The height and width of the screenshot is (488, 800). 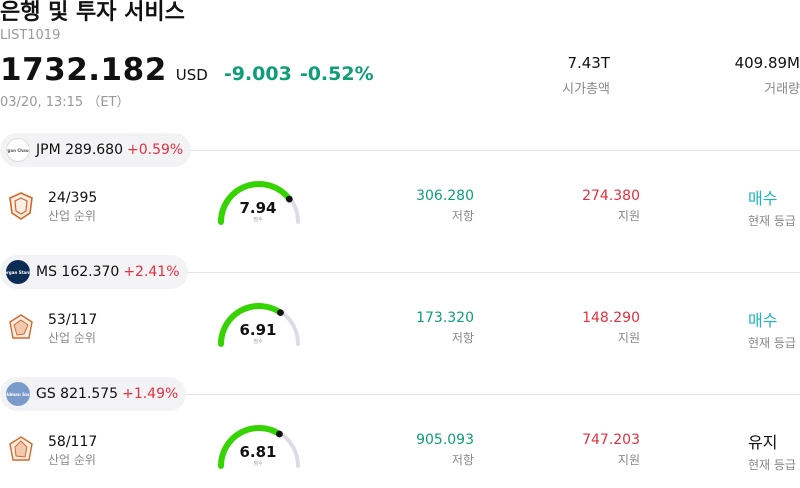 I want to click on gs-logo-icon: Goldman Sachs, so click(x=18, y=394).